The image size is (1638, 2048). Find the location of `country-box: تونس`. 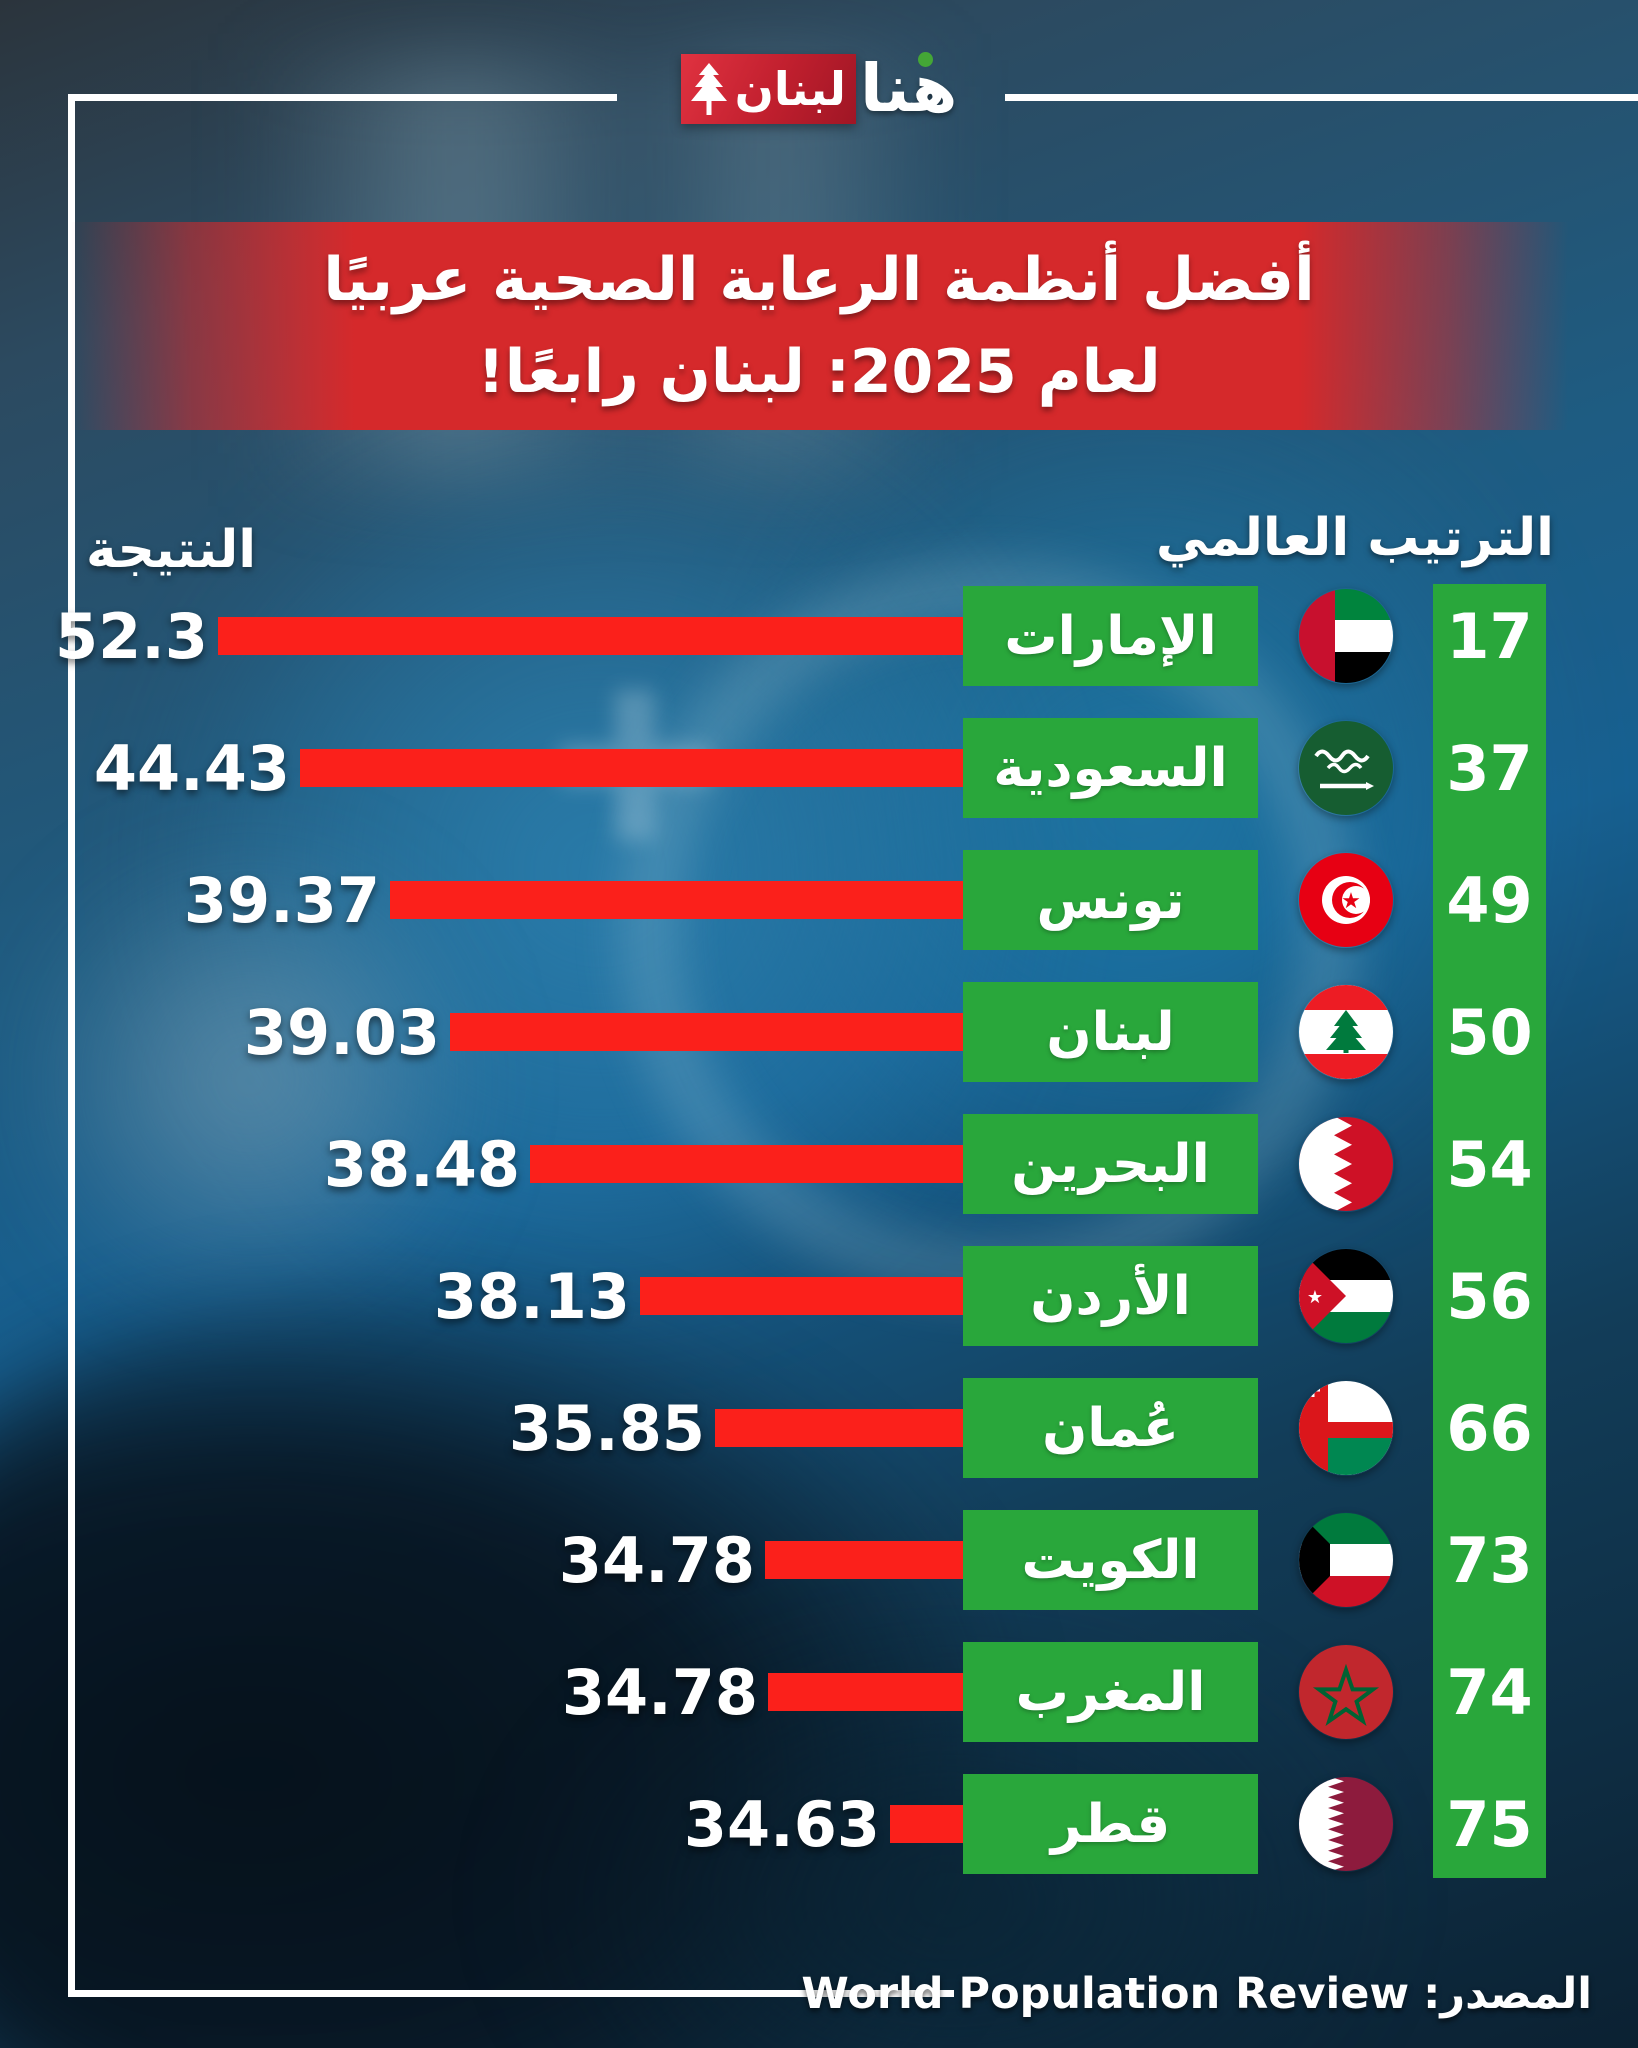

country-box: تونس is located at coordinates (1110, 900).